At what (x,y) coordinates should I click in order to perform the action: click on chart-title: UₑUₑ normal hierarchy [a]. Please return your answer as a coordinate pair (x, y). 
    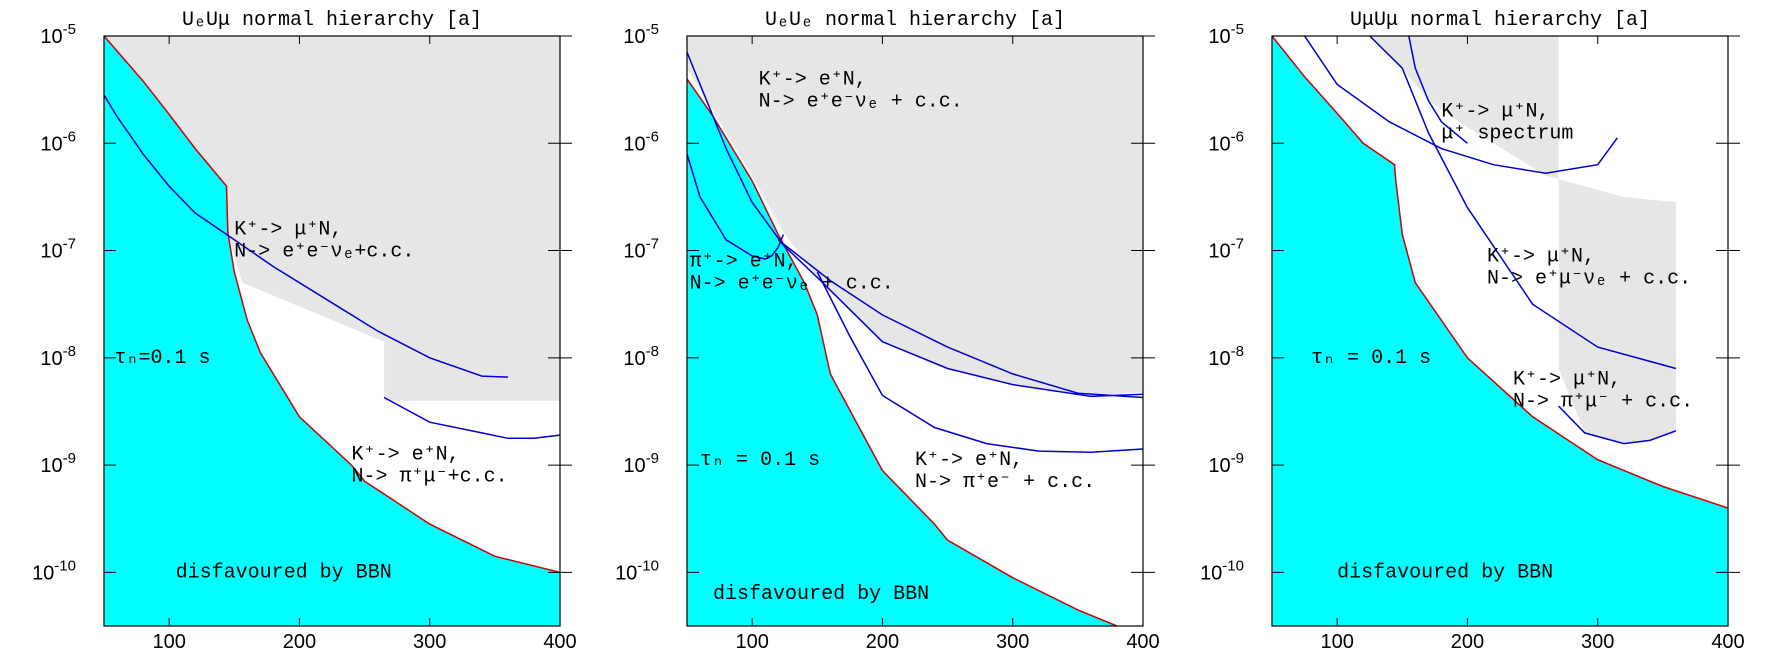
    Looking at the image, I should click on (915, 20).